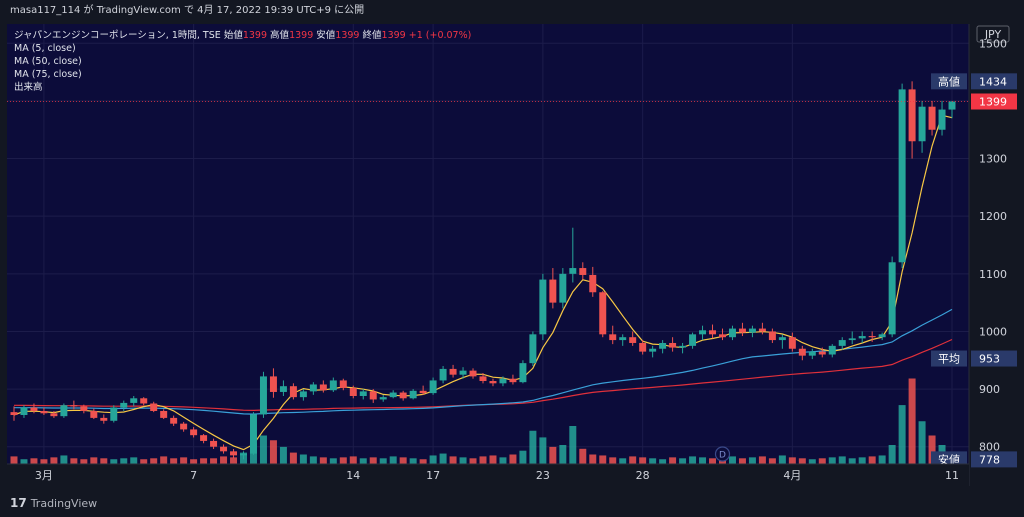 This screenshot has width=1024, height=517. What do you see at coordinates (993, 331) in the screenshot?
I see `price-tick-label: 1000` at bounding box center [993, 331].